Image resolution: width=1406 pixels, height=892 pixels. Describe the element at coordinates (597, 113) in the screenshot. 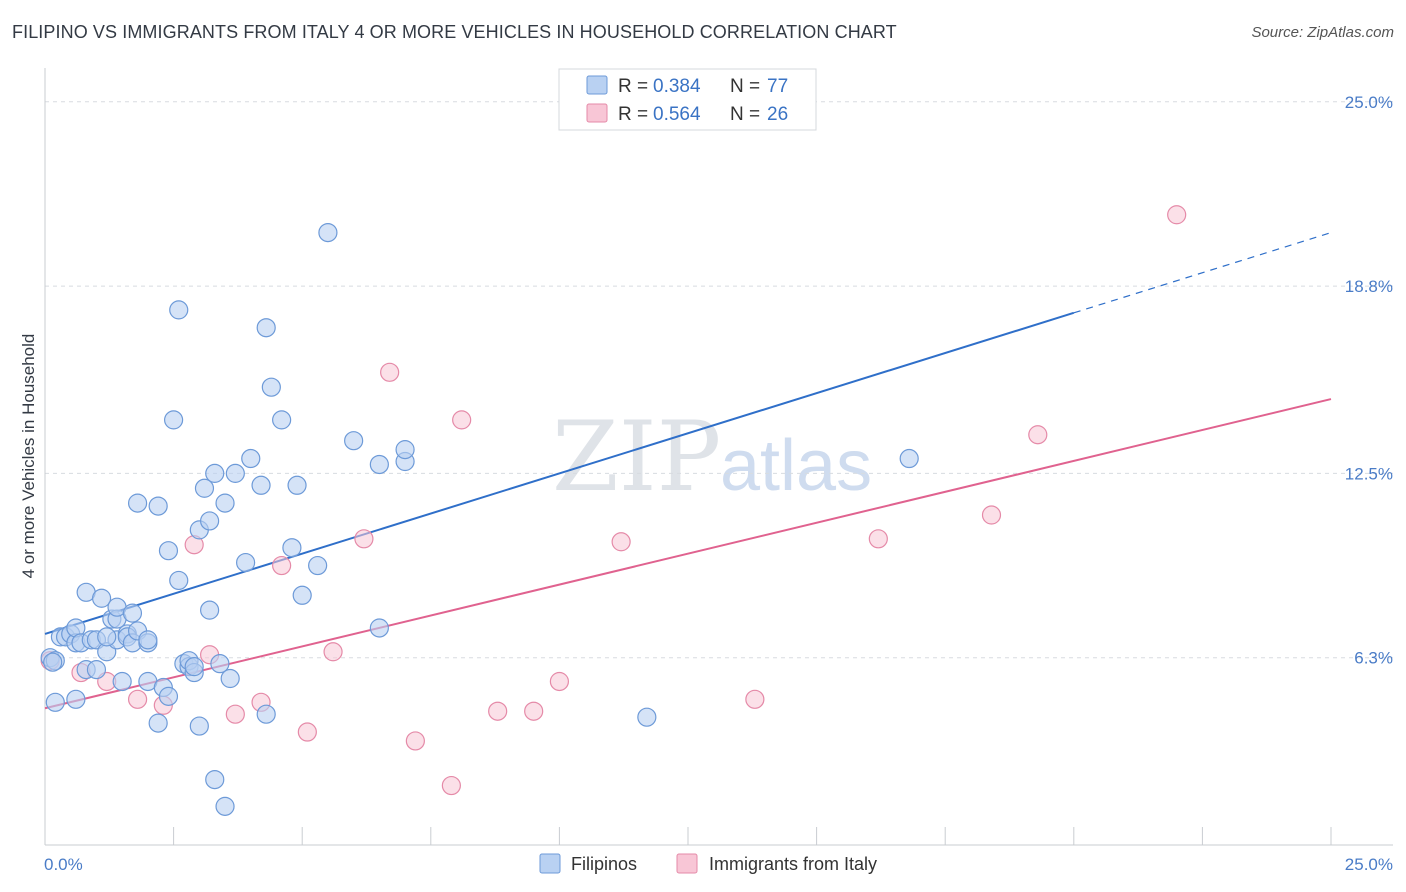

I see `legend-swatch-italy` at that location.